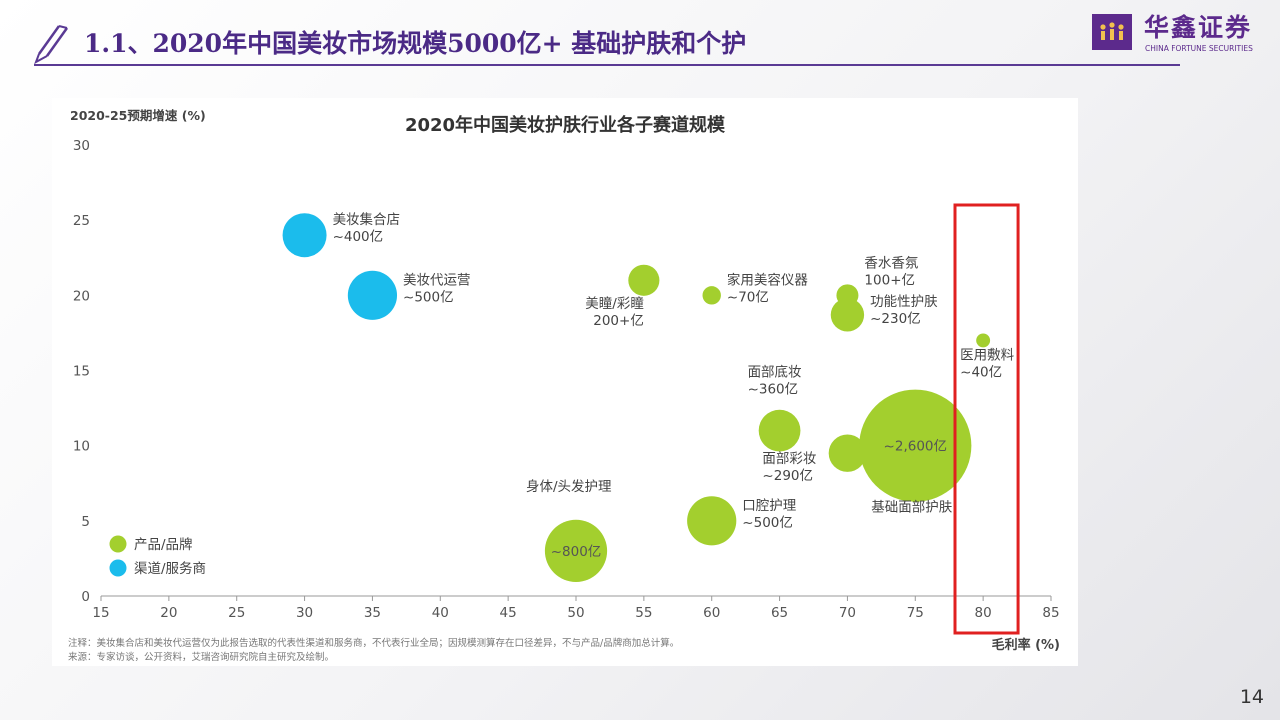 The image size is (1280, 720). Describe the element at coordinates (575, 613) in the screenshot. I see `x-tick-label: 50` at that location.